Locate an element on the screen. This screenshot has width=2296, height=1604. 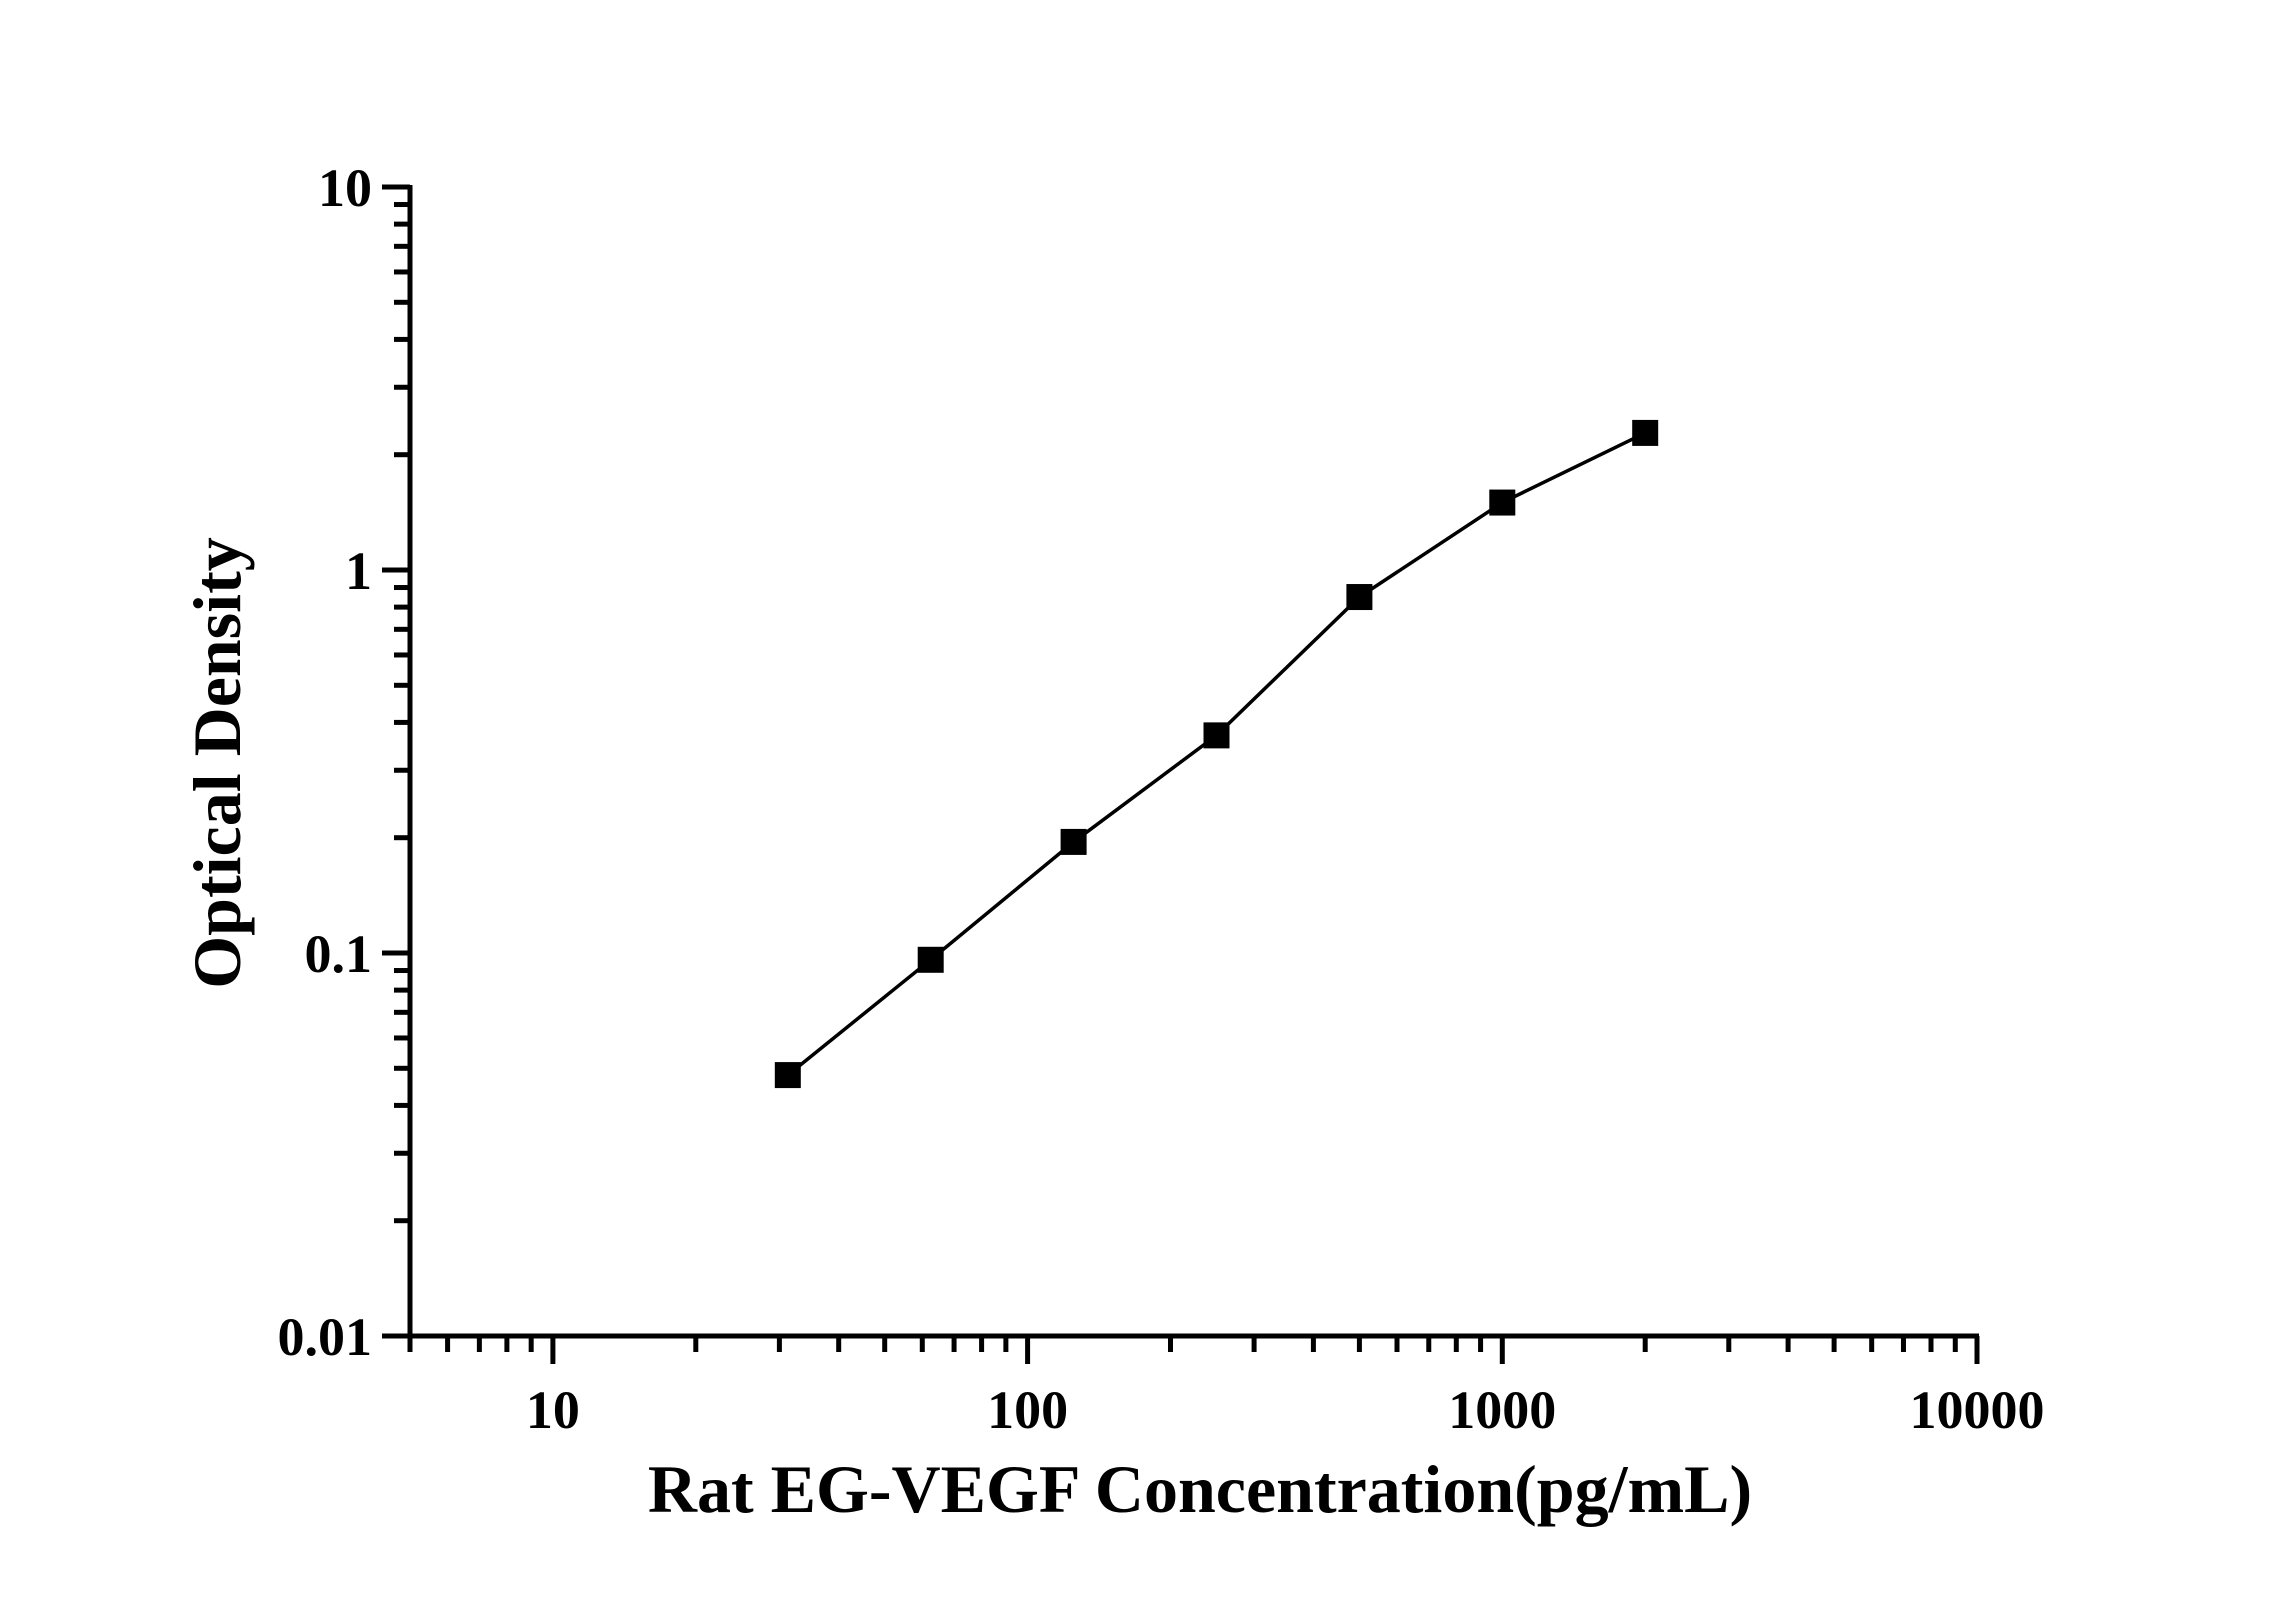
y-tick-label: 1 is located at coordinates (358, 571).